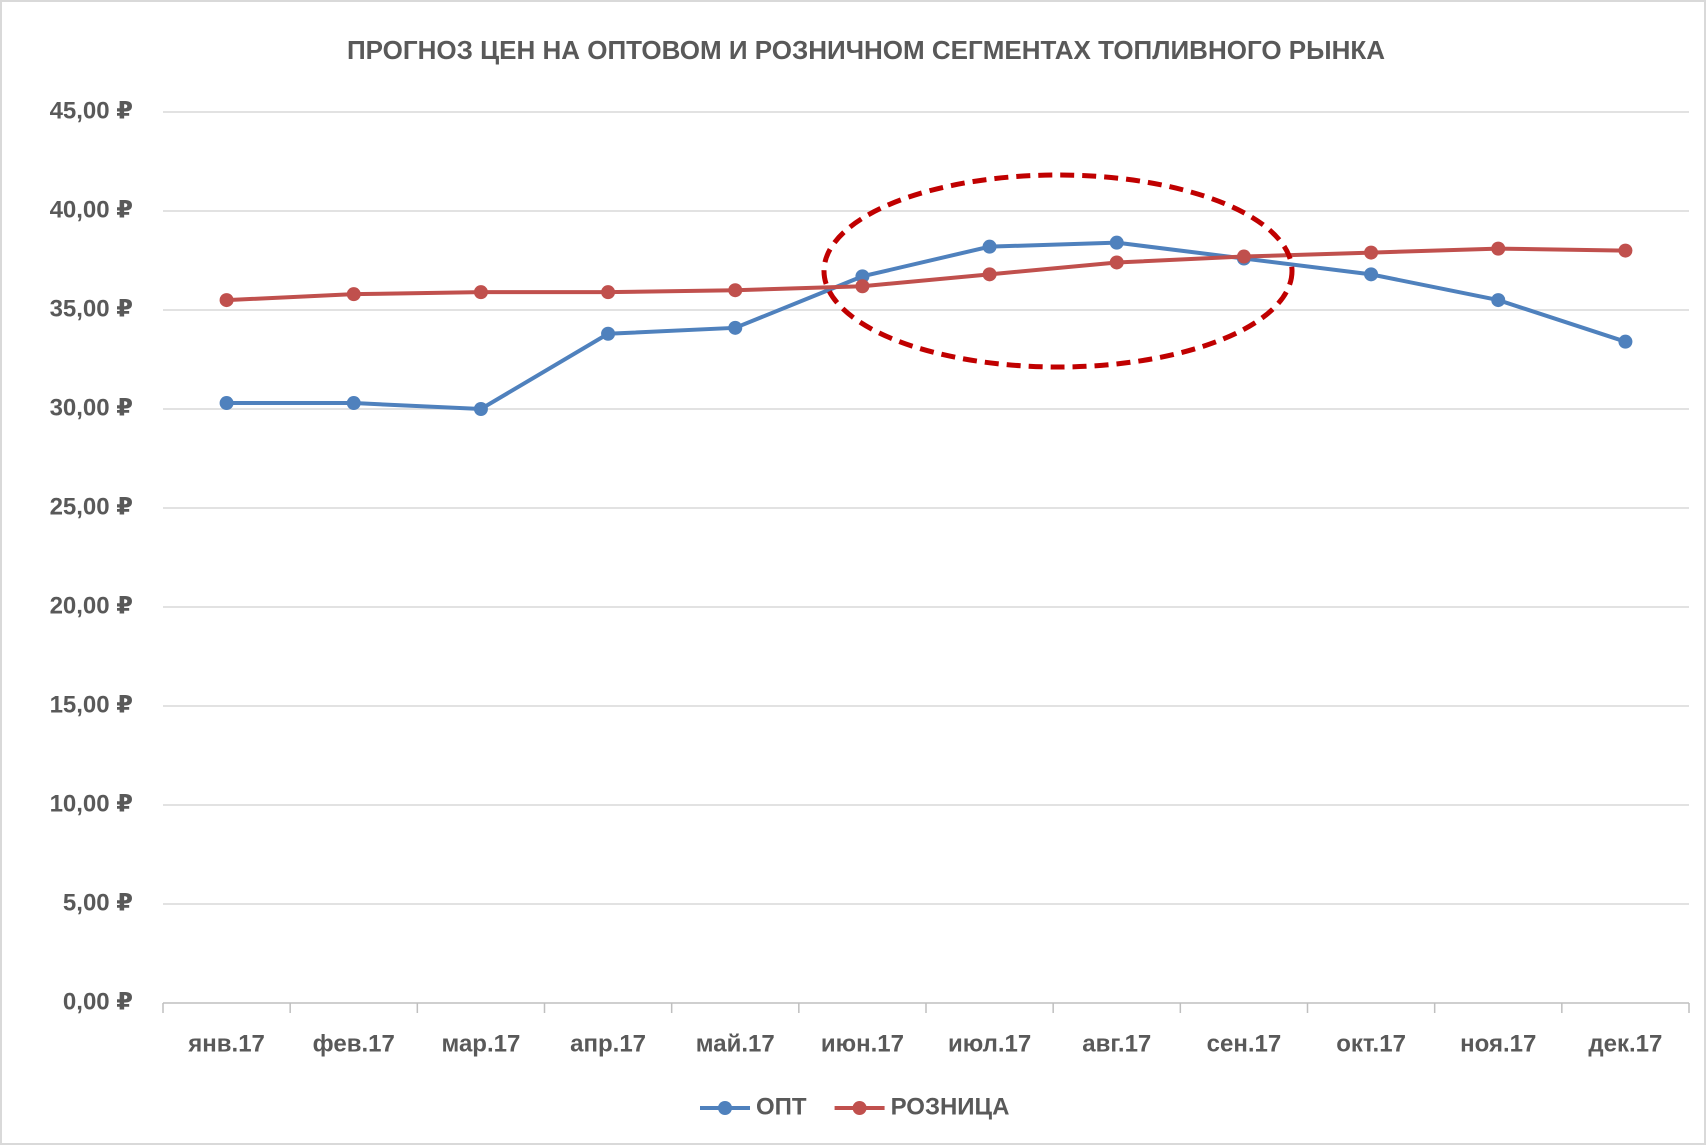 This screenshot has height=1145, width=1706. Describe the element at coordinates (481, 1043) in the screenshot. I see `x-tick-label: мар.17` at that location.